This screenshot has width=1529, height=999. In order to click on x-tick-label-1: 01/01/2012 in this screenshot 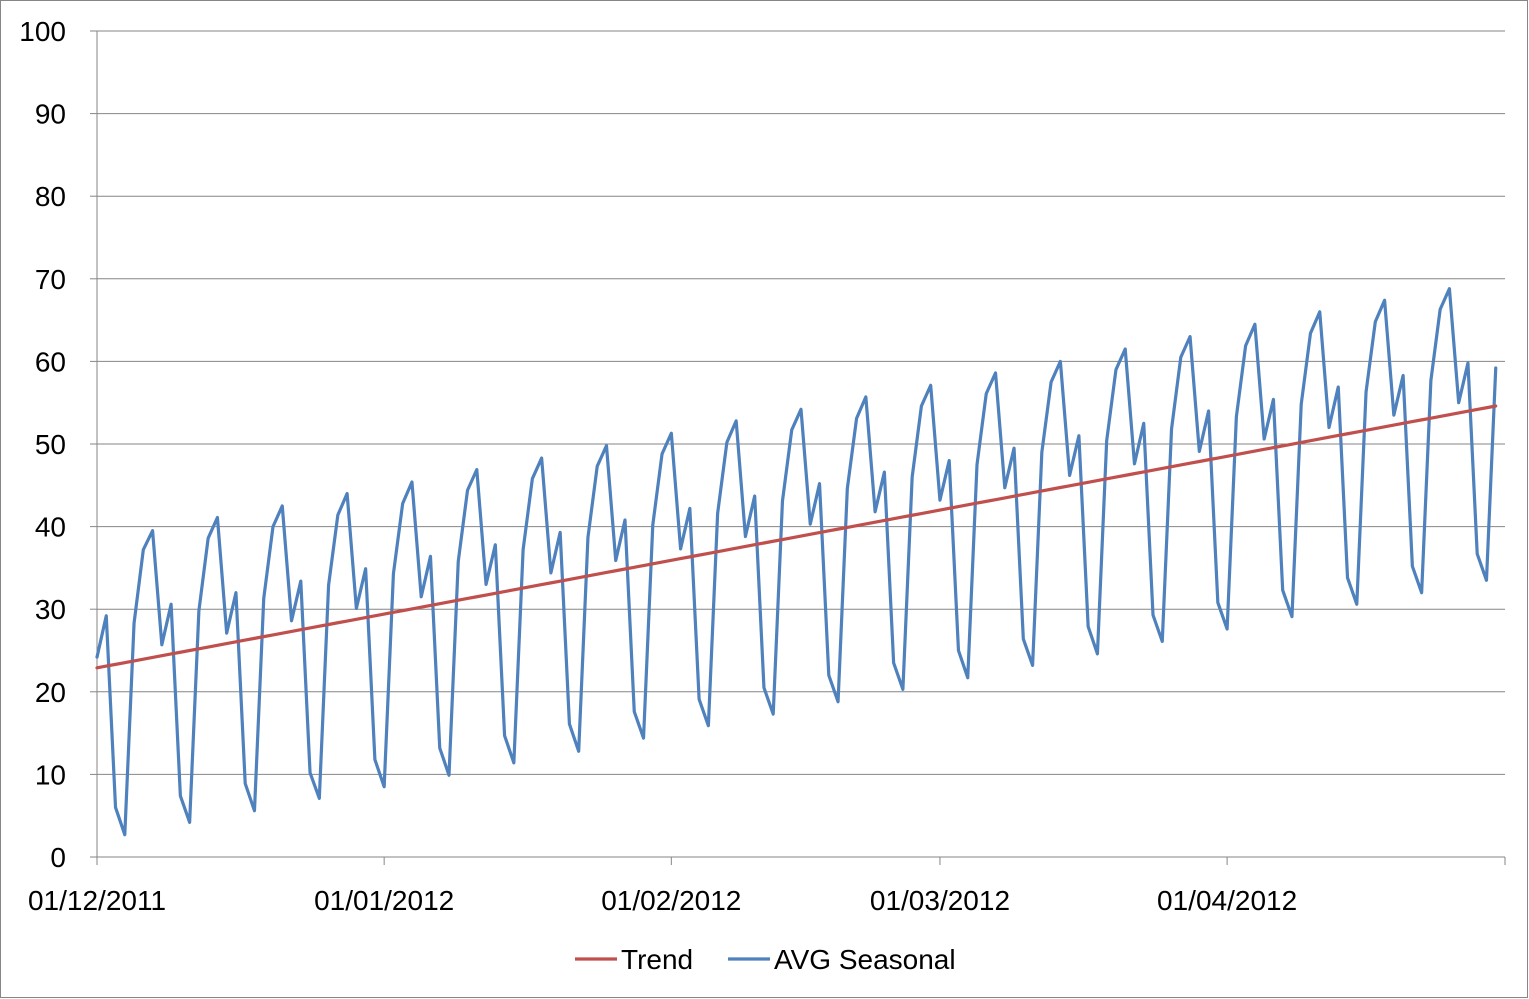, I will do `click(384, 900)`.